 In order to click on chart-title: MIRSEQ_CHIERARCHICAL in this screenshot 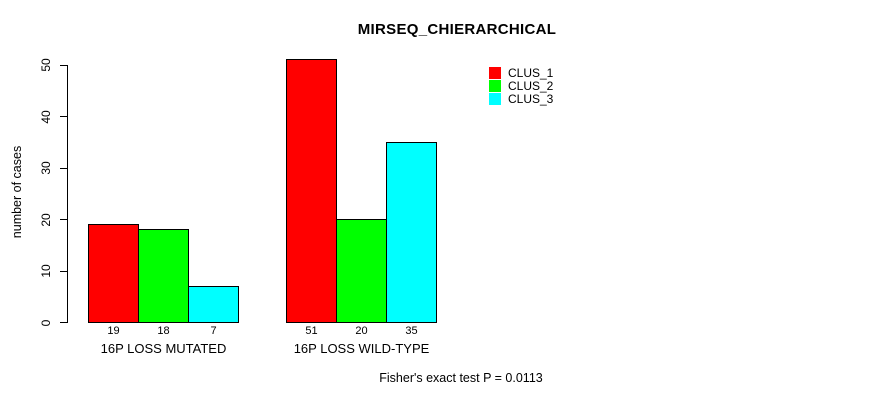, I will do `click(457, 29)`.